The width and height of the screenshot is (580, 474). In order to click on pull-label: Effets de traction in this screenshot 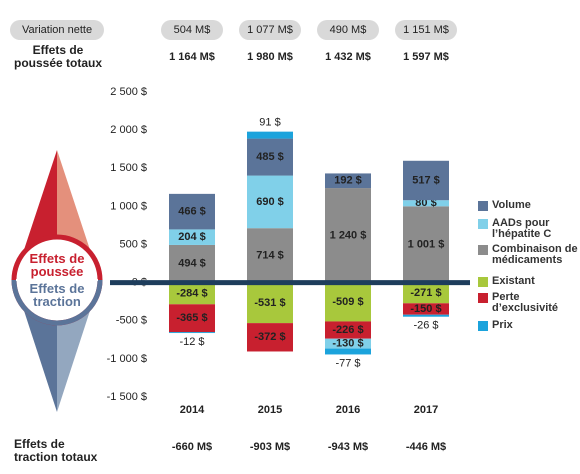, I will do `click(57, 295)`.